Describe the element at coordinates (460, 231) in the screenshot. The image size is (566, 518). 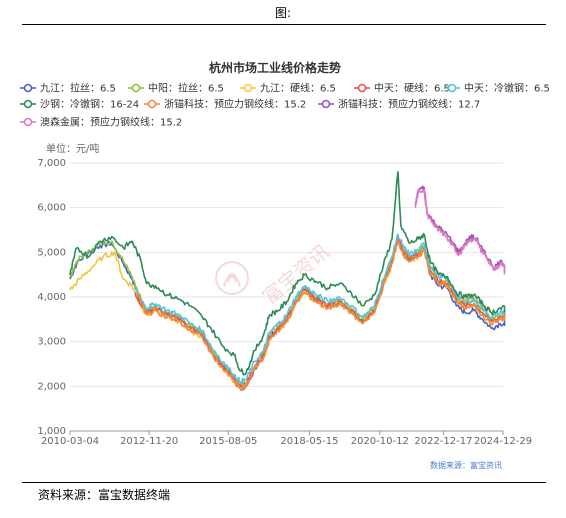
I see `series-line` at that location.